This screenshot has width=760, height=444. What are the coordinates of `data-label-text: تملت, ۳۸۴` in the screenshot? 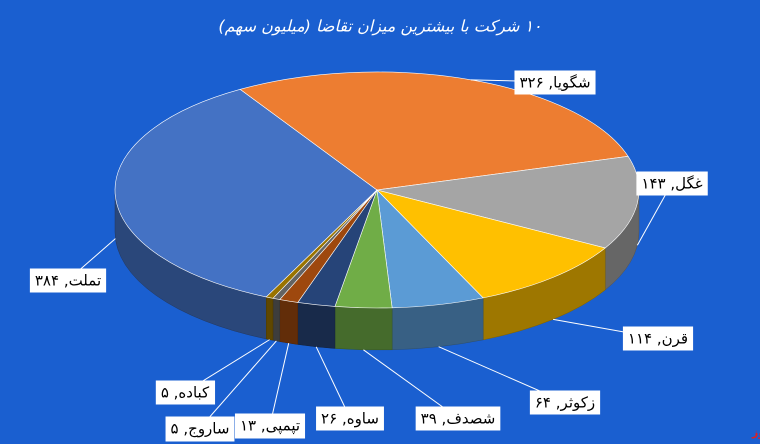 It's located at (68, 281).